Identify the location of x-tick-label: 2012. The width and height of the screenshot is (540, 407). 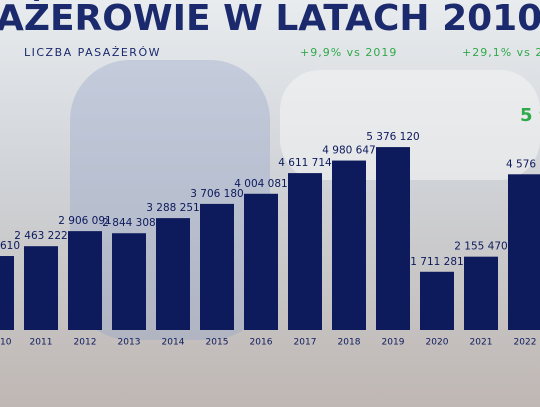
(85, 343).